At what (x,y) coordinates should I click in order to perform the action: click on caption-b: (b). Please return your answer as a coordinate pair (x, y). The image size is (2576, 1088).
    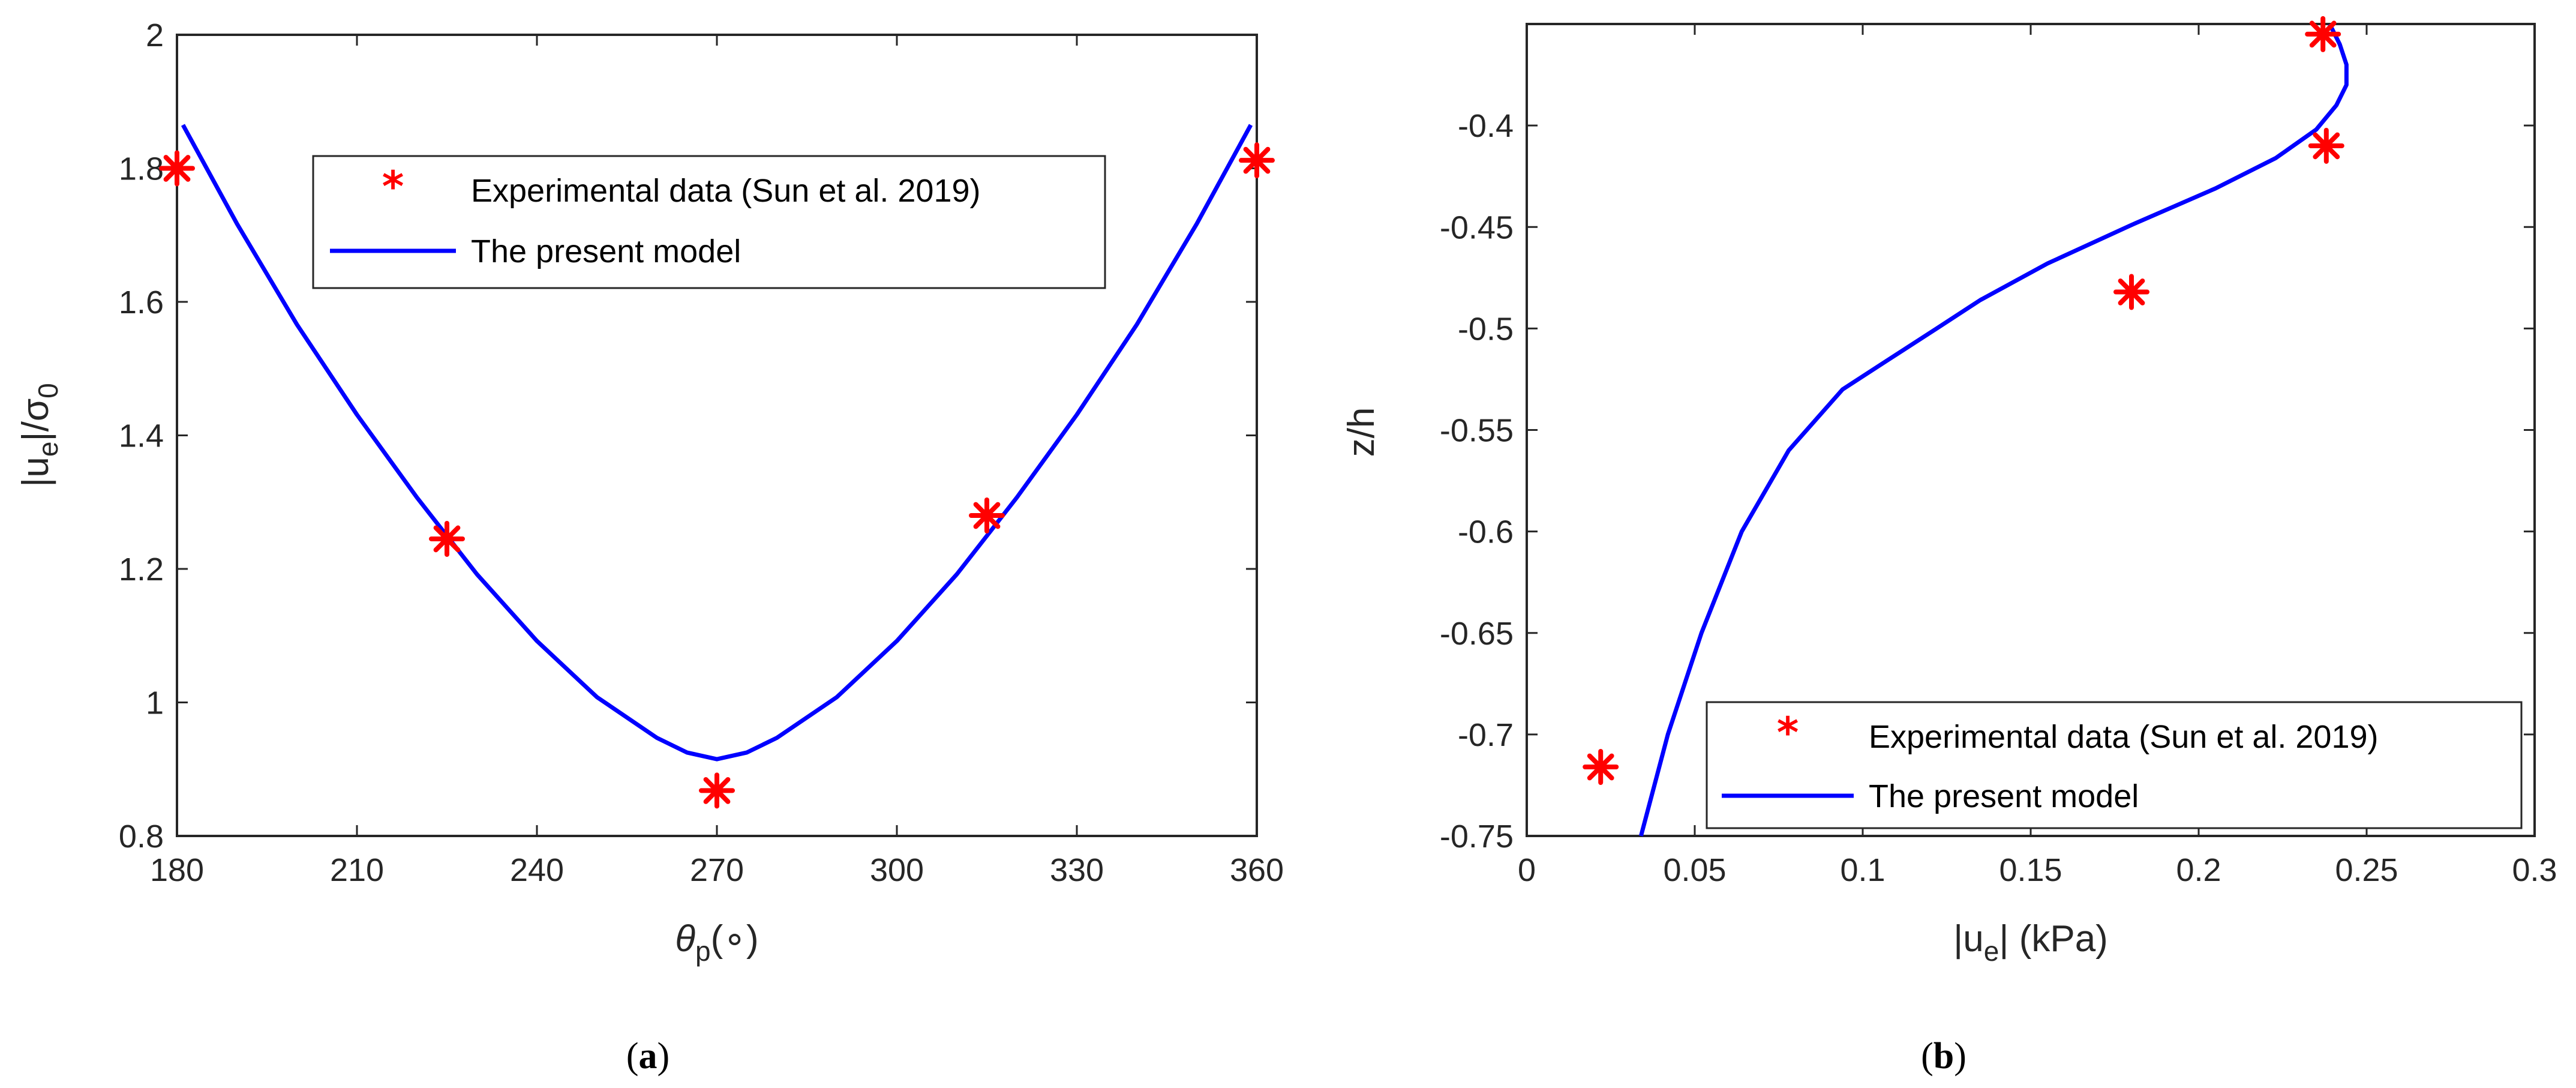
    Looking at the image, I should click on (1943, 1056).